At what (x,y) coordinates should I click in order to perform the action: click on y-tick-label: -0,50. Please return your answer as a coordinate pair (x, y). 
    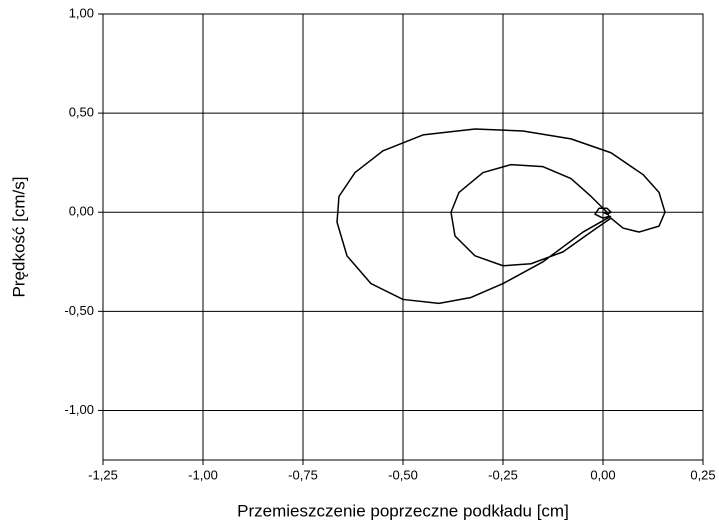
    Looking at the image, I should click on (79, 310).